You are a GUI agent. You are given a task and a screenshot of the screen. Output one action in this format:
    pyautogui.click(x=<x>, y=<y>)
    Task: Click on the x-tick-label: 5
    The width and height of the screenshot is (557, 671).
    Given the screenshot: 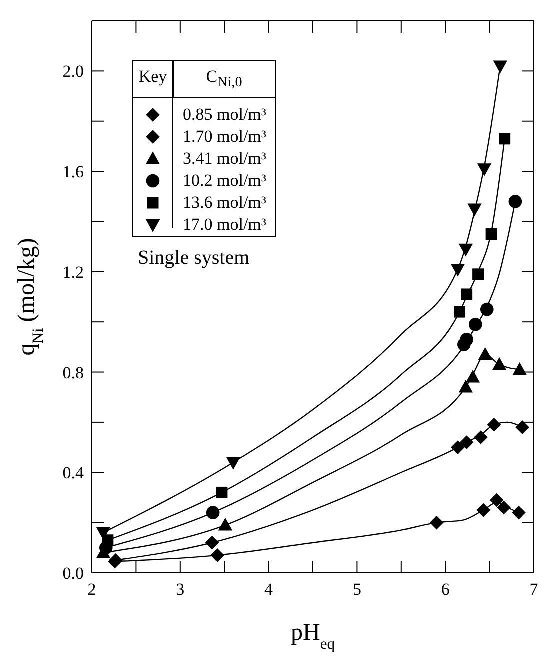 What is the action you would take?
    pyautogui.click(x=357, y=590)
    